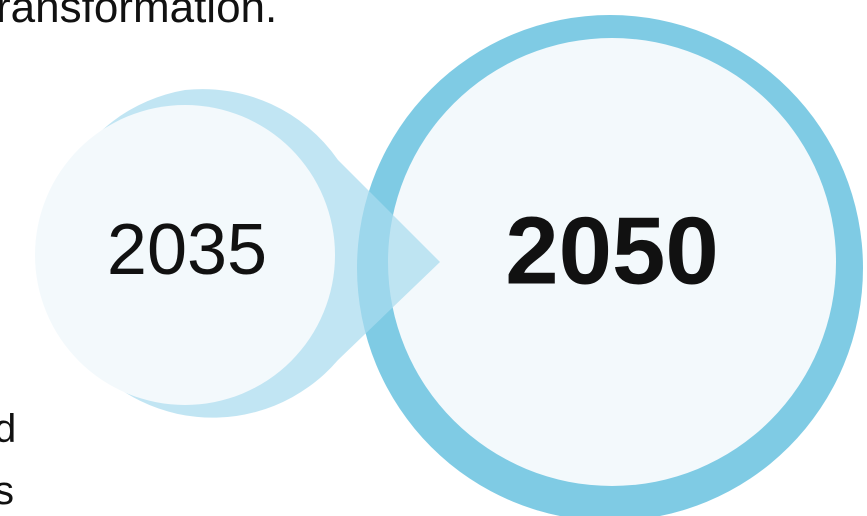 This screenshot has height=516, width=867. What do you see at coordinates (8, 429) in the screenshot?
I see `body-text: d` at bounding box center [8, 429].